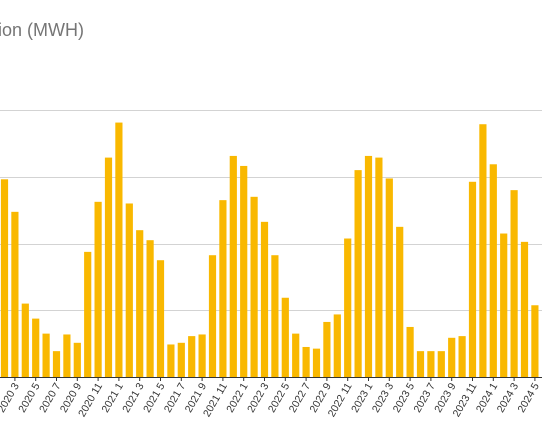 This screenshot has width=542, height=442. What do you see at coordinates (42, 30) in the screenshot?
I see `chart-title: ion (MWH)` at bounding box center [42, 30].